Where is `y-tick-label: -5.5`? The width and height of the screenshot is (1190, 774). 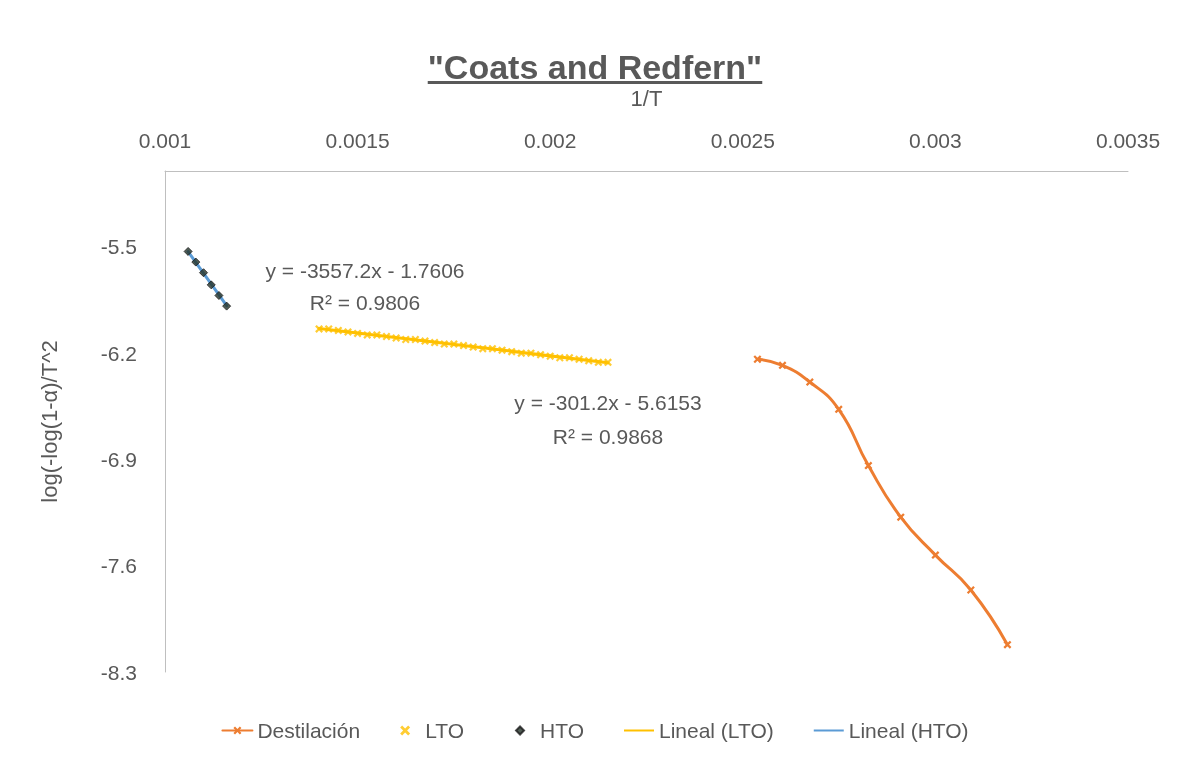
y-tick-label: -5.5 is located at coordinates (118, 247).